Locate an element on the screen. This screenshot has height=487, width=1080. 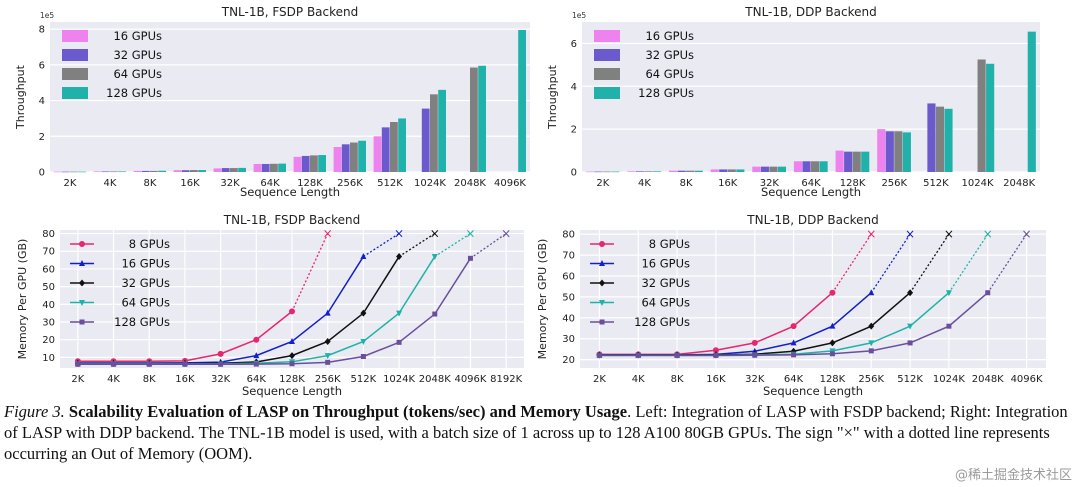
y-tick-label: 80 is located at coordinates (568, 235).